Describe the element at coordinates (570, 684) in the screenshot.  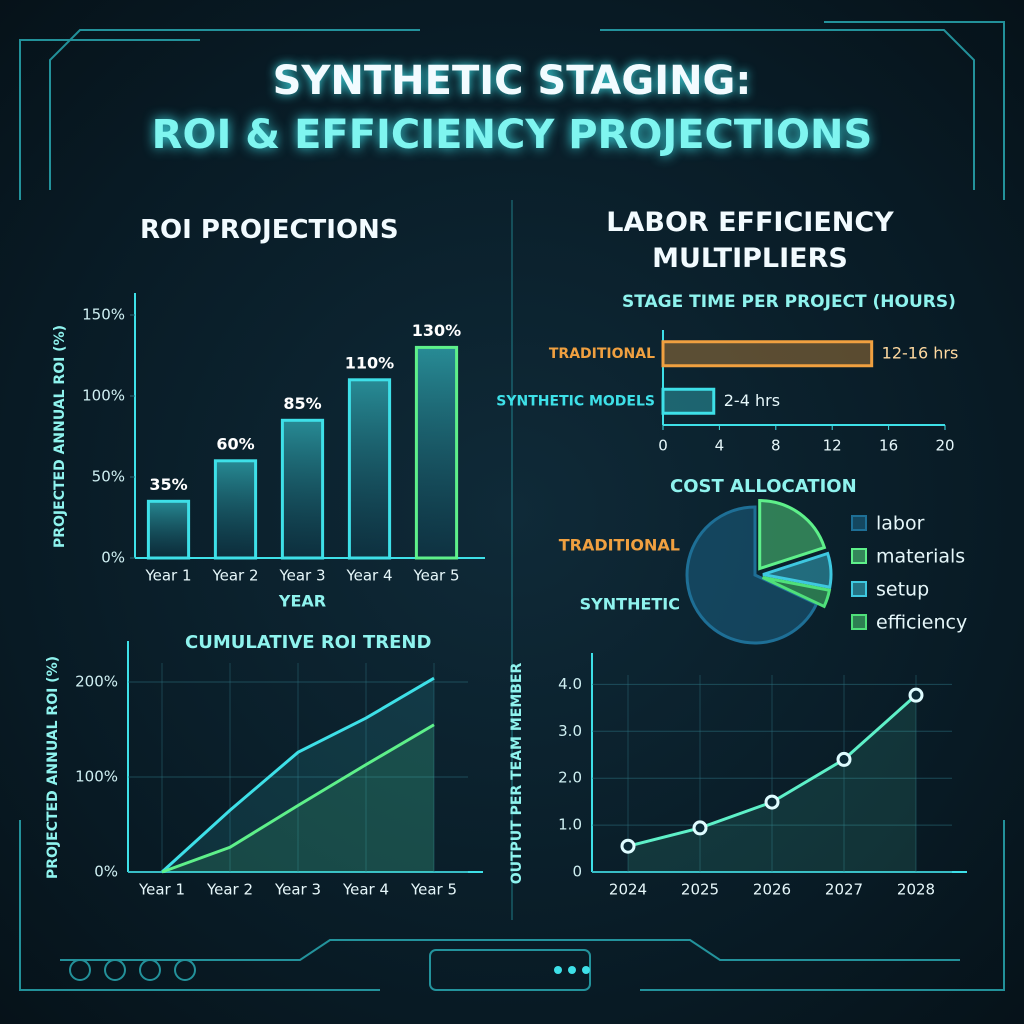
I see `y-tick-label: 4.0` at that location.